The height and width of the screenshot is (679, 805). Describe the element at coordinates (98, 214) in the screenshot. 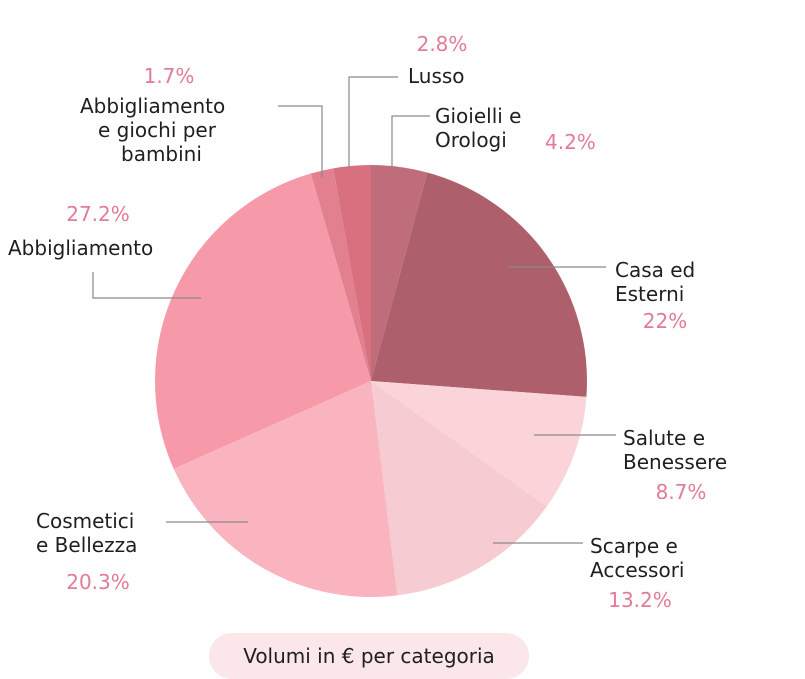

I see `slice-value-label: 27.2%` at that location.